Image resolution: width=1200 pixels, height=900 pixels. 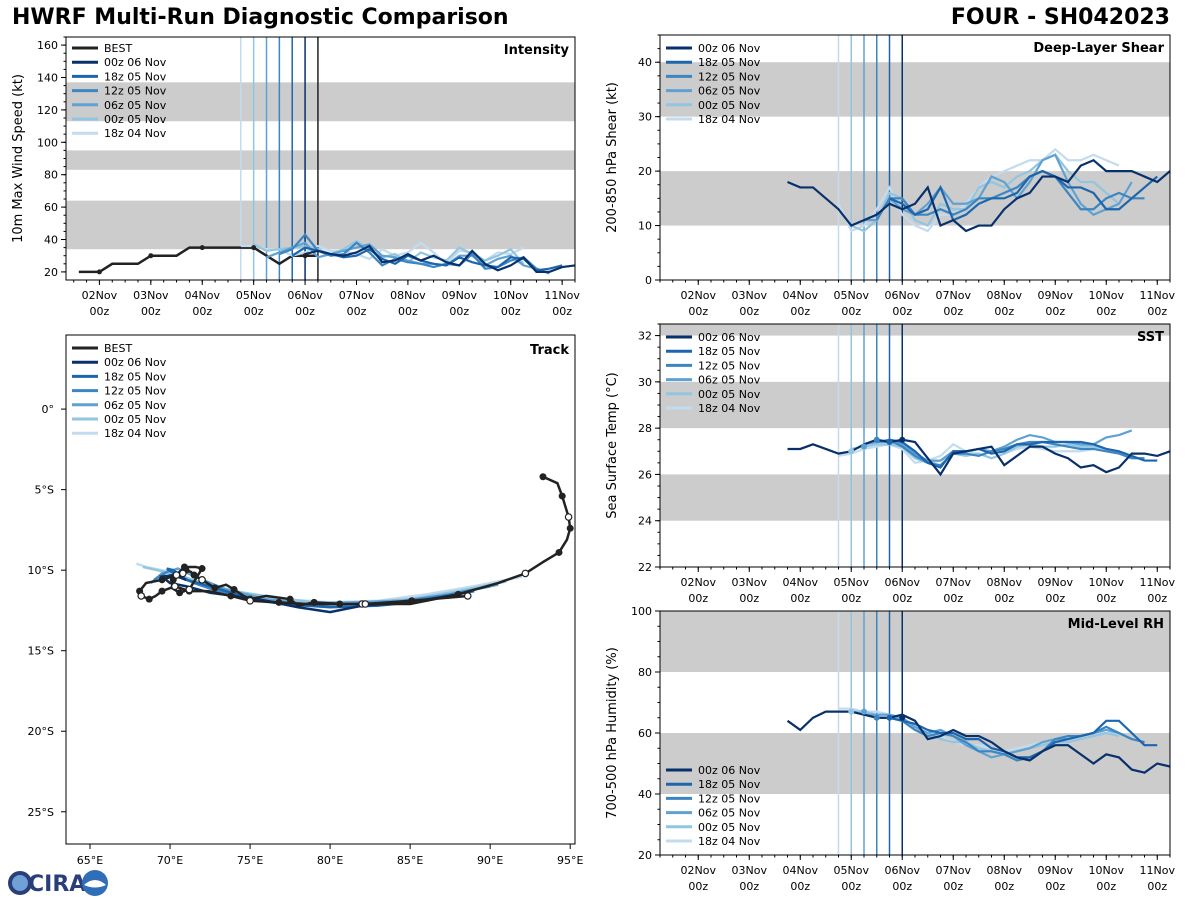 What do you see at coordinates (47, 110) in the screenshot?
I see `y-tick-label: 120` at bounding box center [47, 110].